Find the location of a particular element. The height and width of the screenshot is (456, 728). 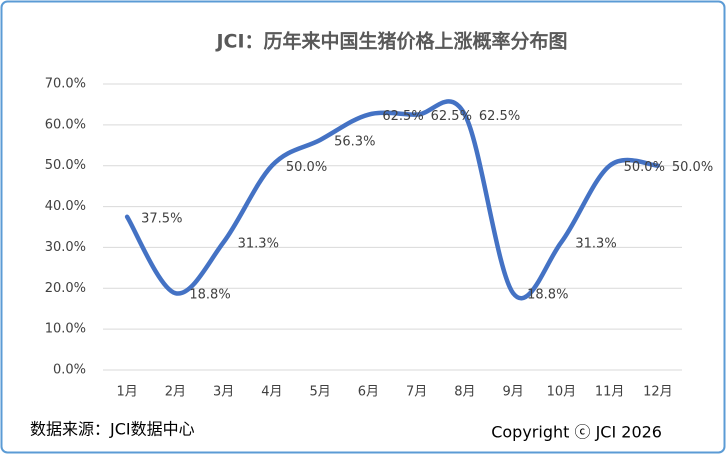

copyright-note: Copyright ⓒ JCI 2026 is located at coordinates (576, 432).